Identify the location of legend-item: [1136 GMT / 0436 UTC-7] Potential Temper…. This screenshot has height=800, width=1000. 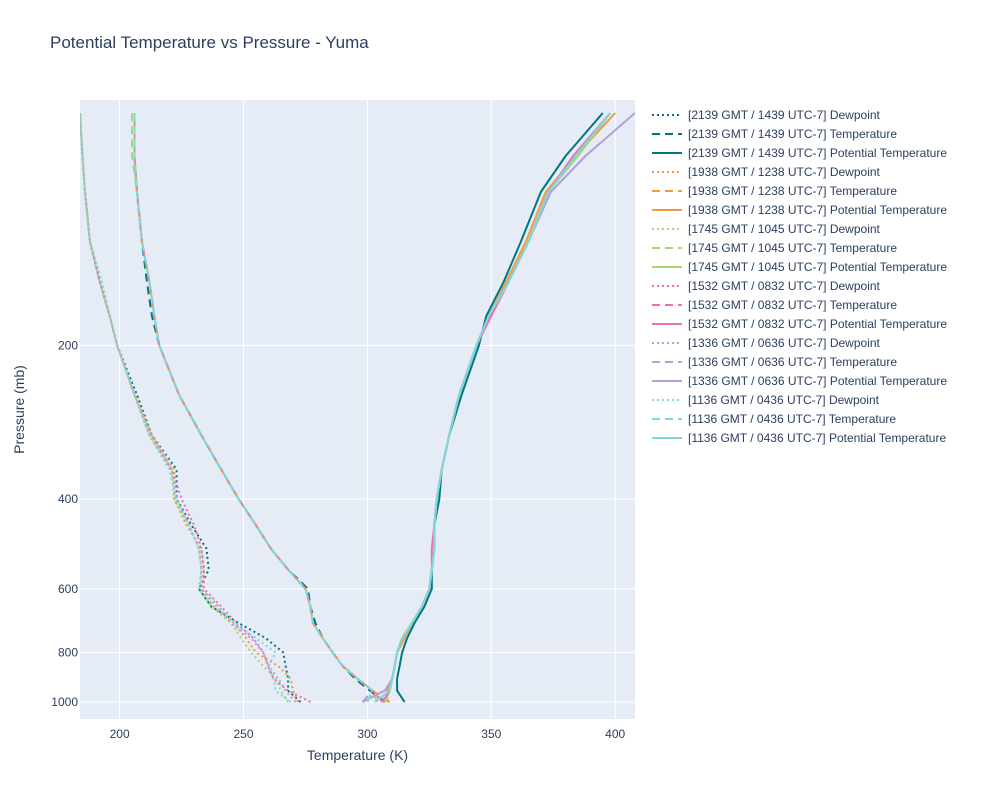
(799, 438).